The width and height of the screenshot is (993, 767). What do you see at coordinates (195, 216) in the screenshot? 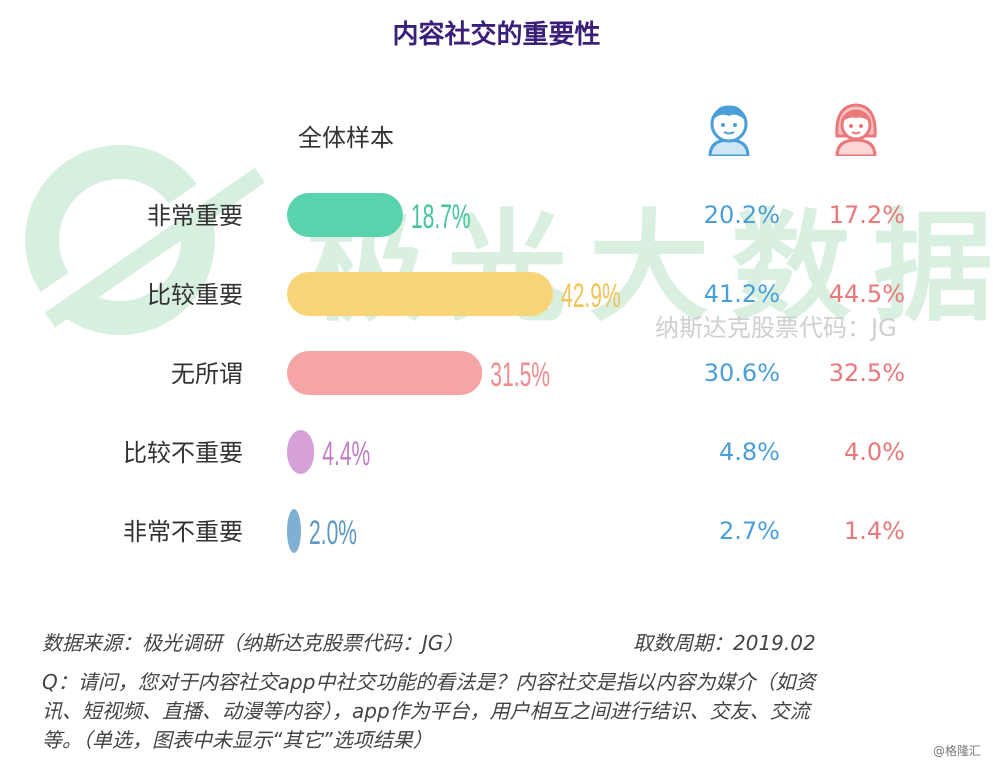
I see `category-label: 非常重要` at bounding box center [195, 216].